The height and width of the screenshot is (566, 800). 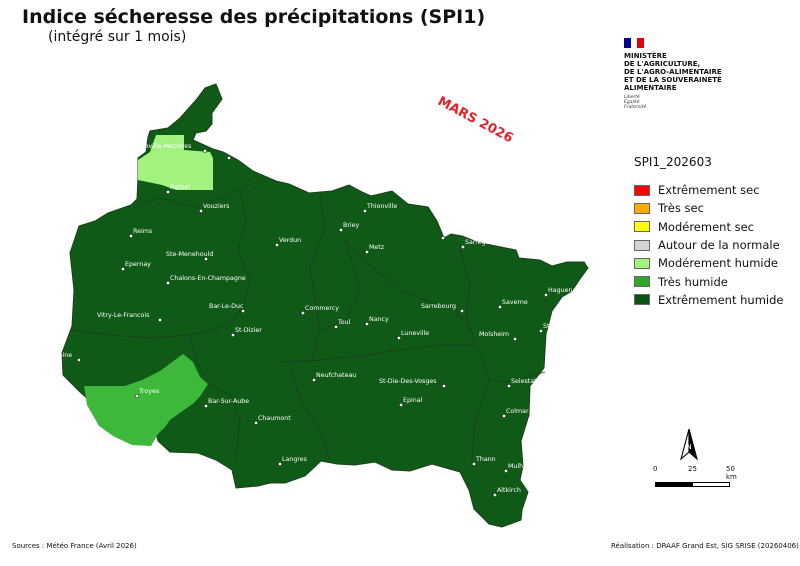 What do you see at coordinates (159, 146) in the screenshot?
I see `city-label: Charleville-Mezieres` at bounding box center [159, 146].